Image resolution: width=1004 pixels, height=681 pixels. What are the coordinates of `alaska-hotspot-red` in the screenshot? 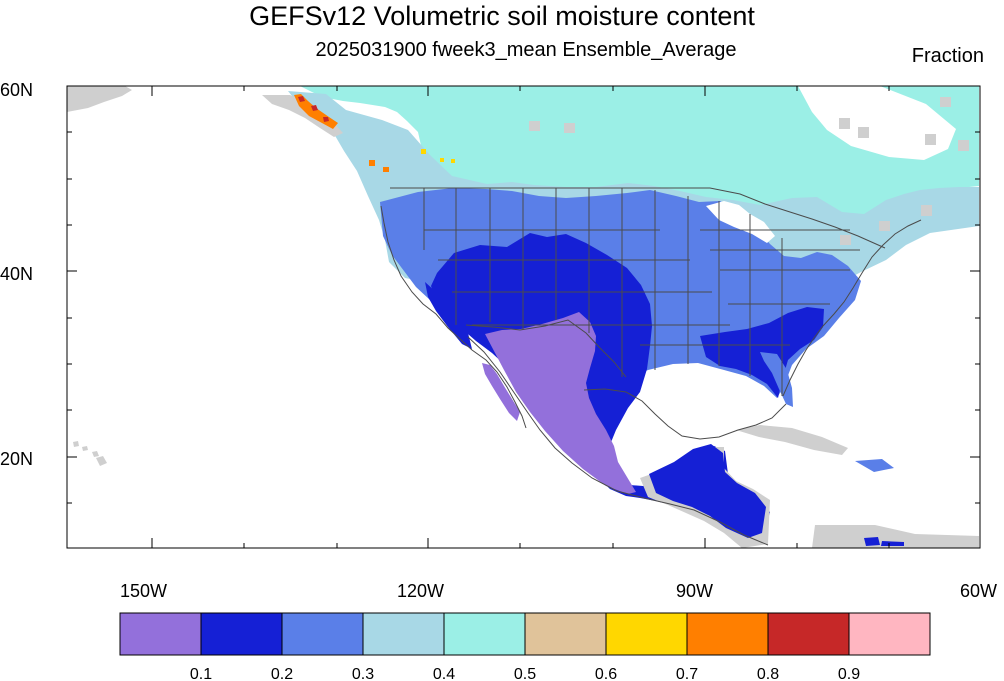 It's located at (313, 109).